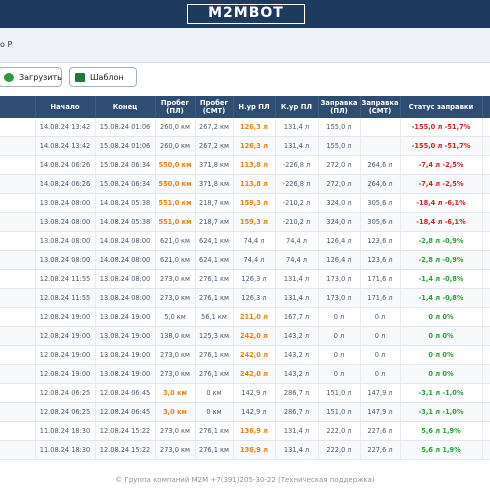 The height and width of the screenshot is (490, 490). I want to click on table-cell: 155,0 л, so click(339, 127).